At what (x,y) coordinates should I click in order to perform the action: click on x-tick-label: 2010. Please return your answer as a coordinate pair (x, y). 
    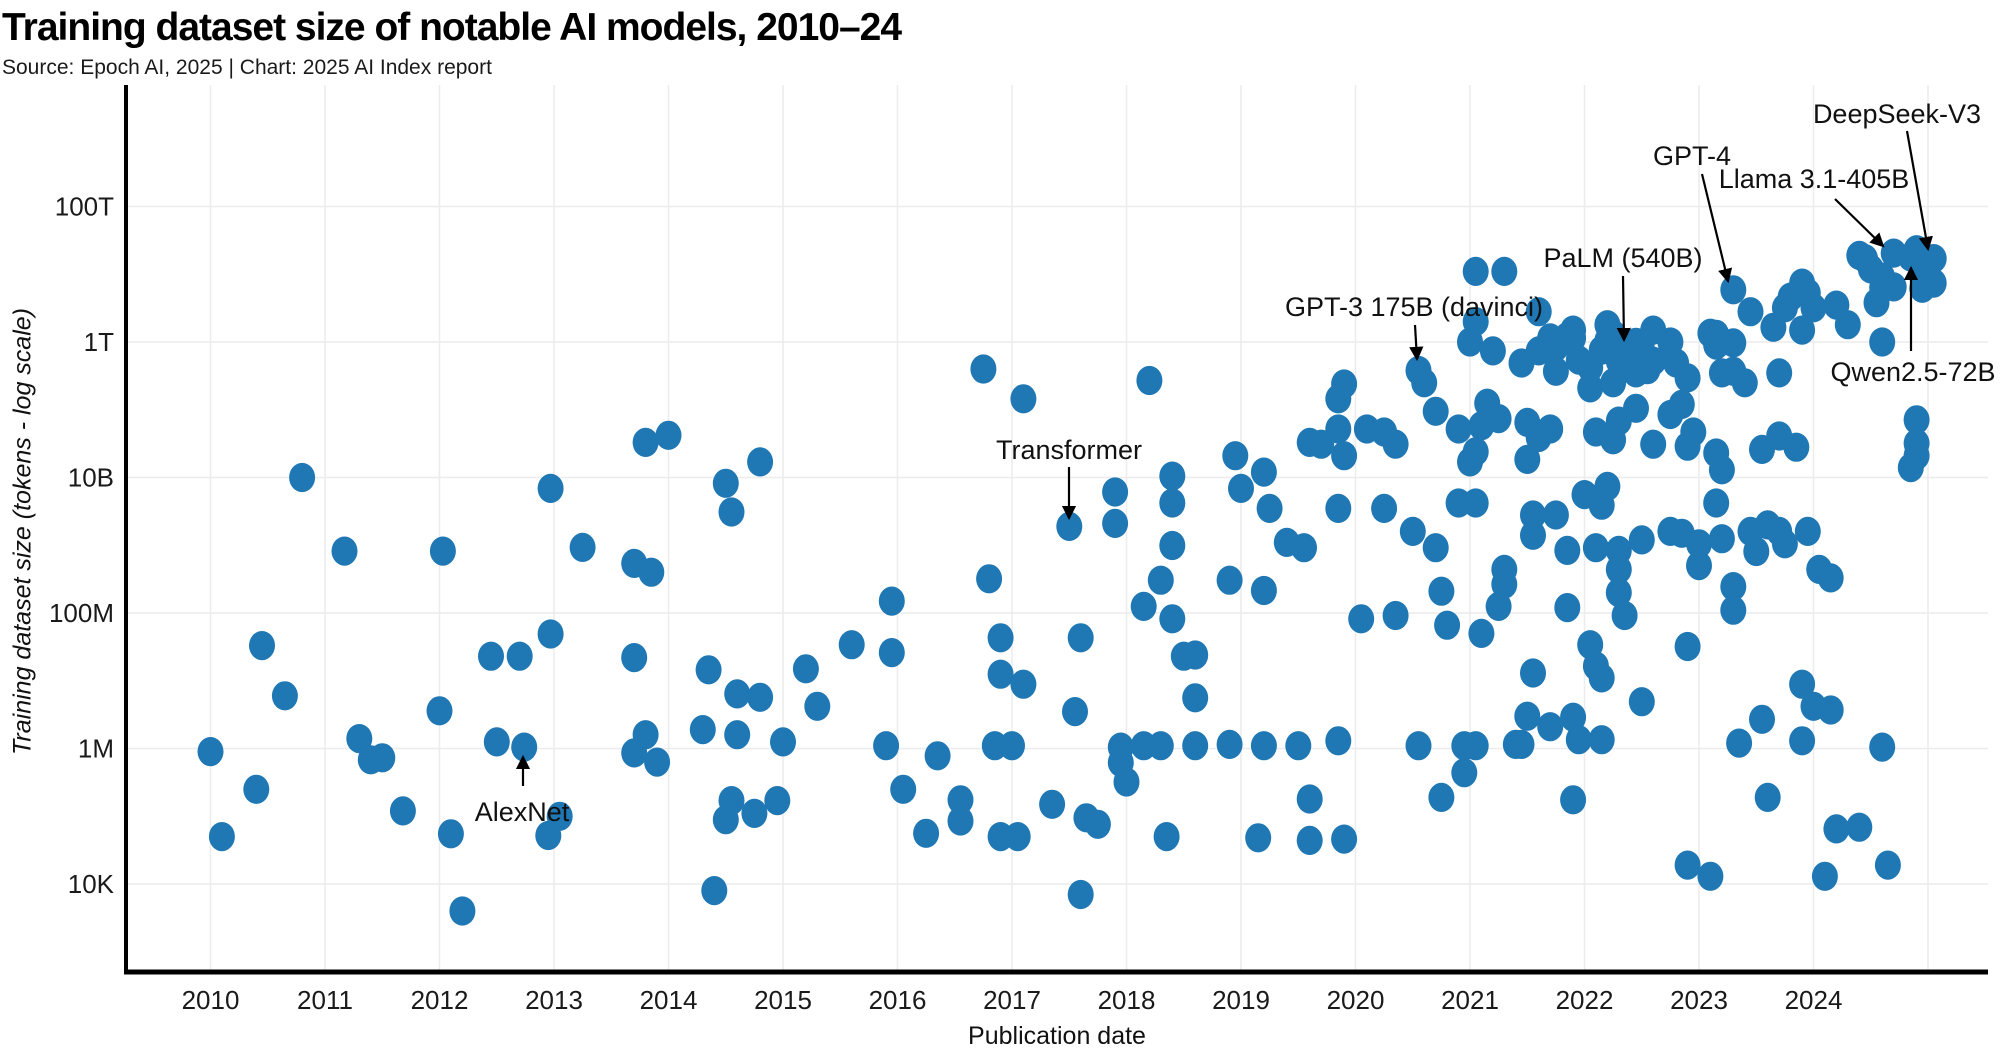
    Looking at the image, I should click on (211, 1000).